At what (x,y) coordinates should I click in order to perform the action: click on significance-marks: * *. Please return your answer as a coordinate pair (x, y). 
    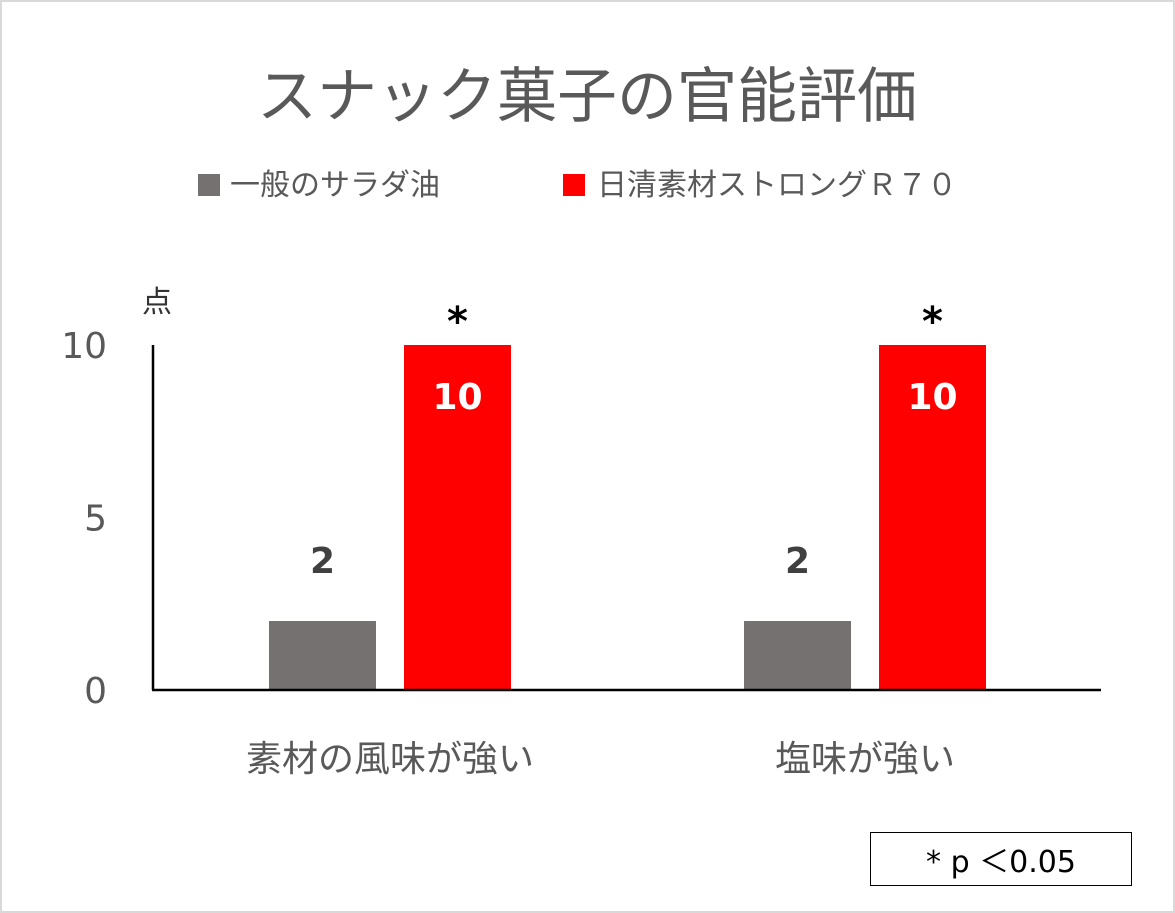
    Looking at the image, I should click on (695, 322).